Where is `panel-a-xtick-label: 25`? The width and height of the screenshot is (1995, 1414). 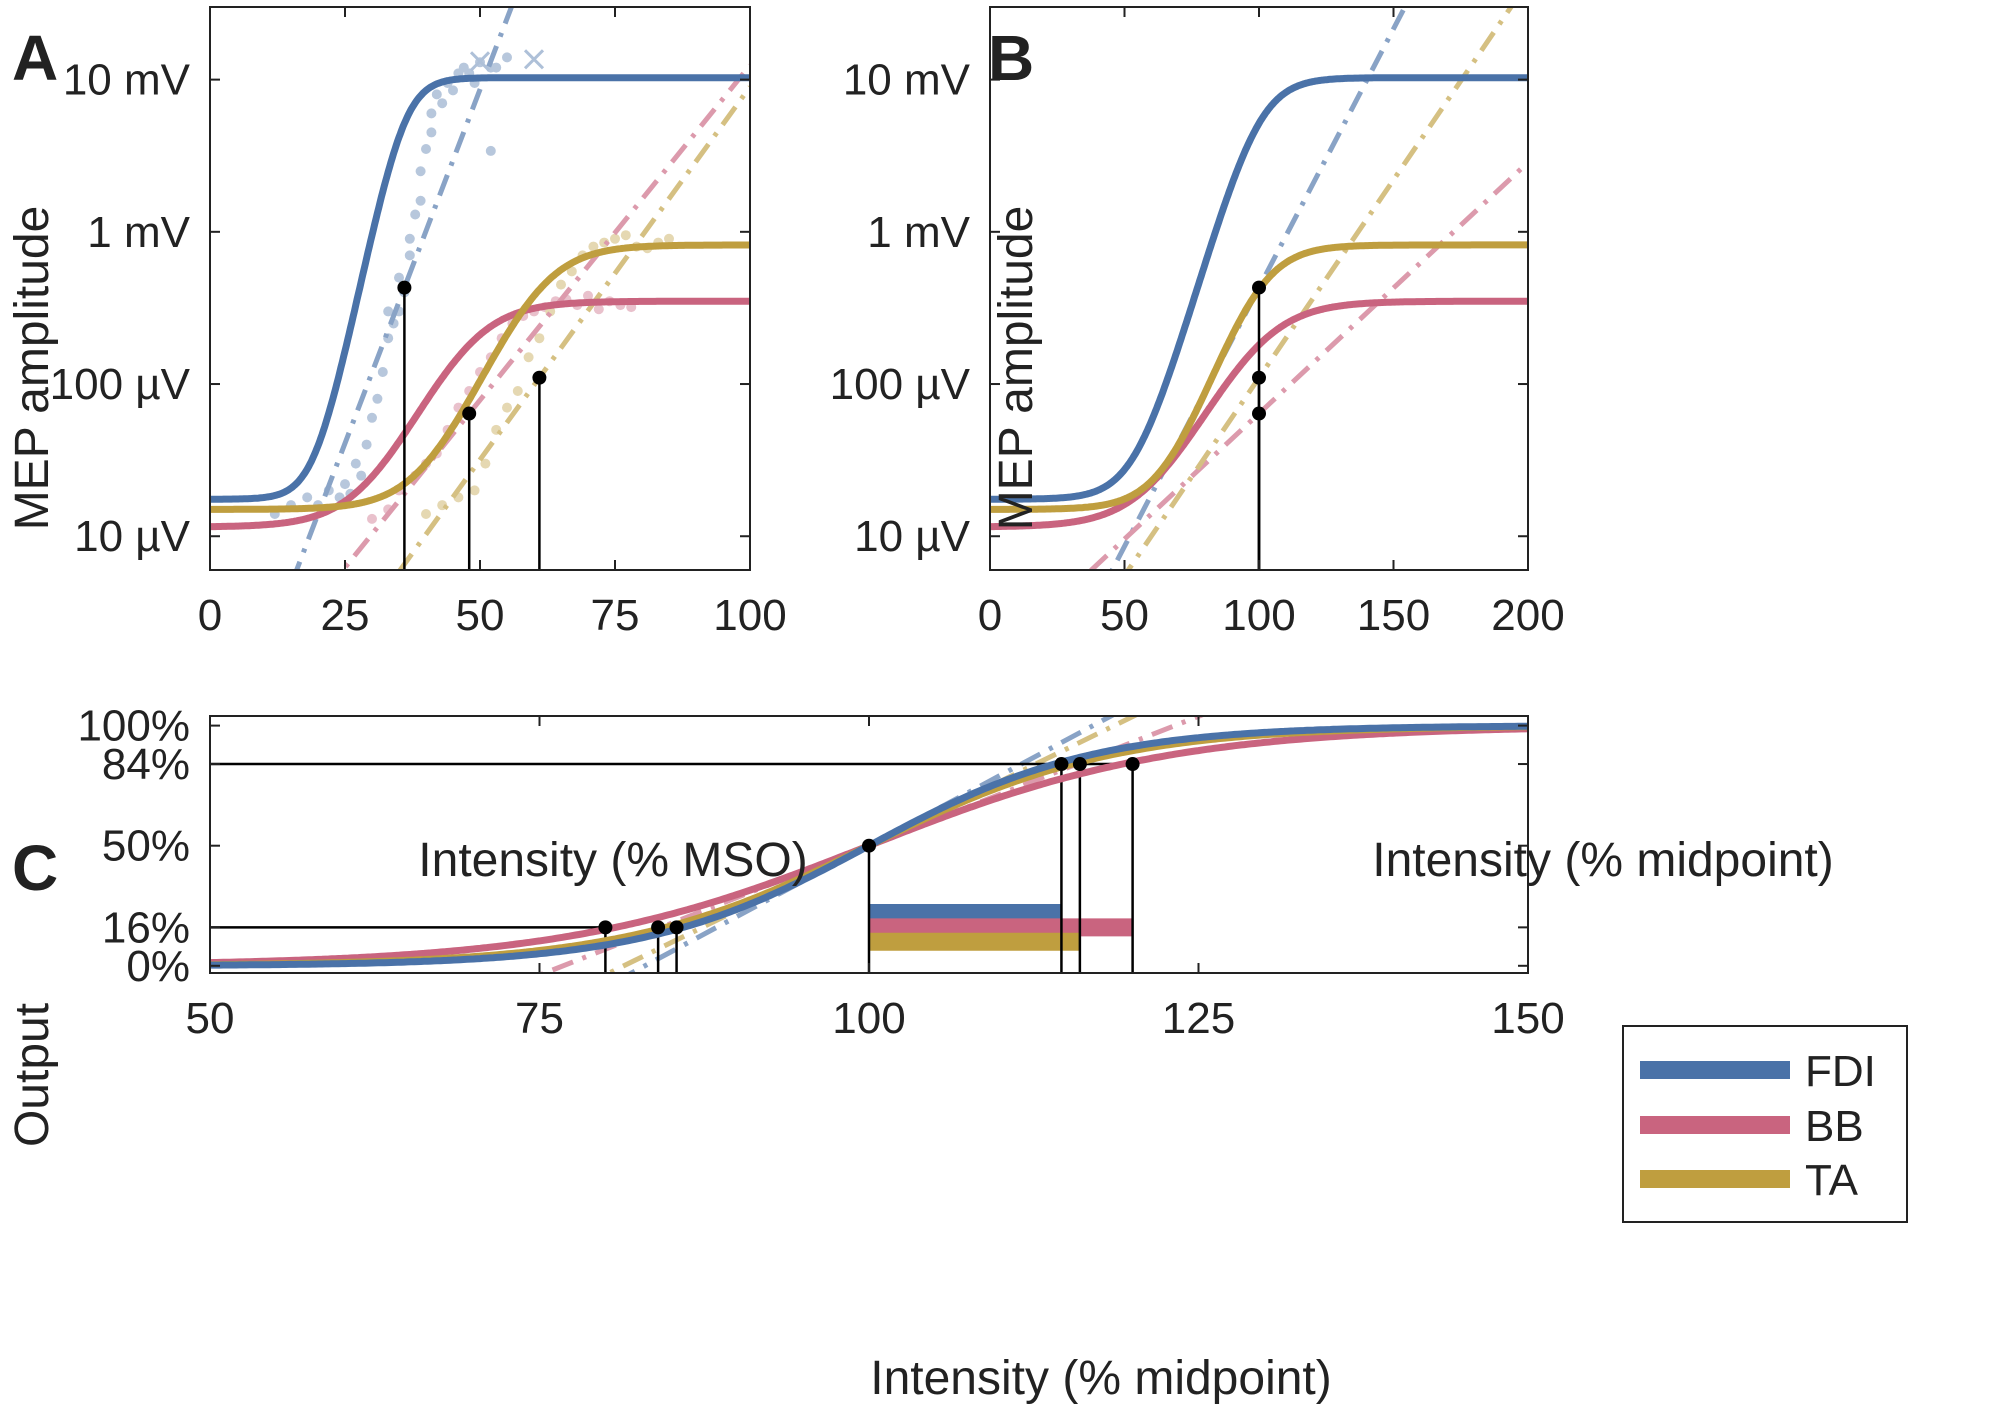 panel-a-xtick-label: 25 is located at coordinates (345, 615).